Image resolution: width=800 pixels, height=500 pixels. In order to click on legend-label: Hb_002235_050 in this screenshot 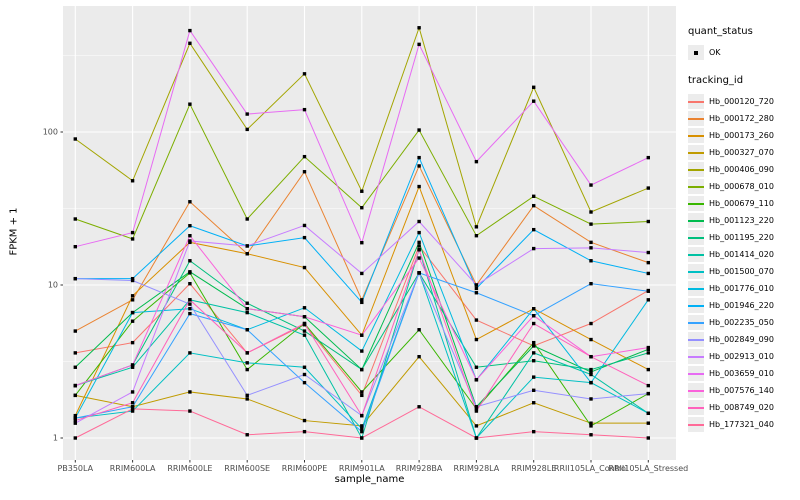, I will do `click(741, 322)`.